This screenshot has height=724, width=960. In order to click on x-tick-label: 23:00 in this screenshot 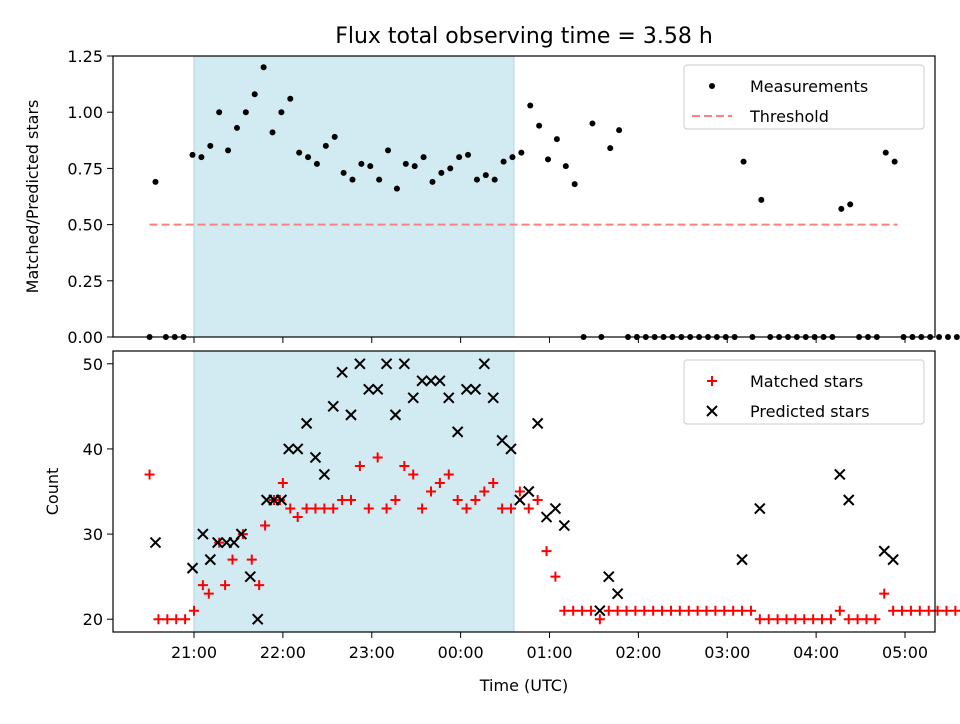, I will do `click(372, 652)`.